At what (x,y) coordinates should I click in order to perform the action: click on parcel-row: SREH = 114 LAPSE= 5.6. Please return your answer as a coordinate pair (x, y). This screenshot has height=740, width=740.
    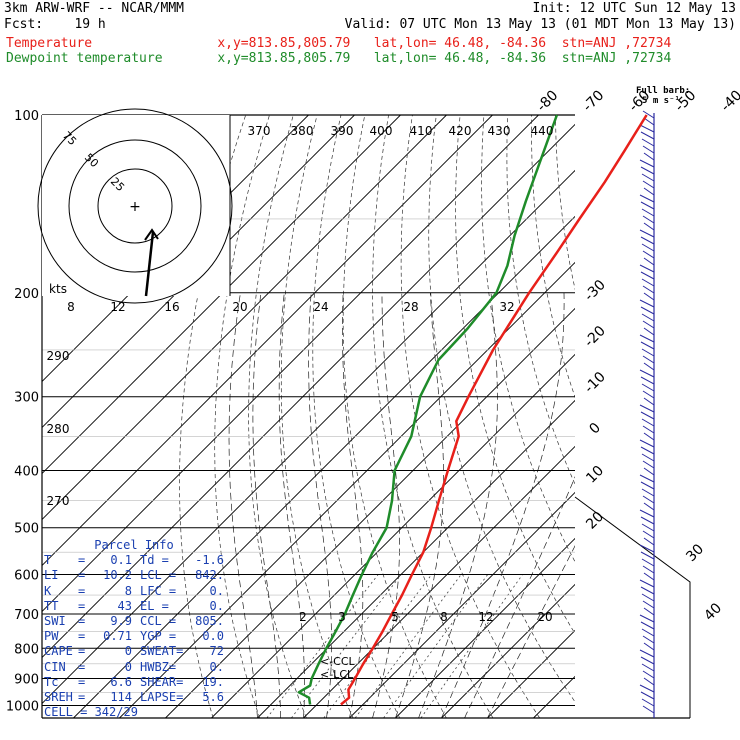
    Looking at the image, I should click on (139, 697).